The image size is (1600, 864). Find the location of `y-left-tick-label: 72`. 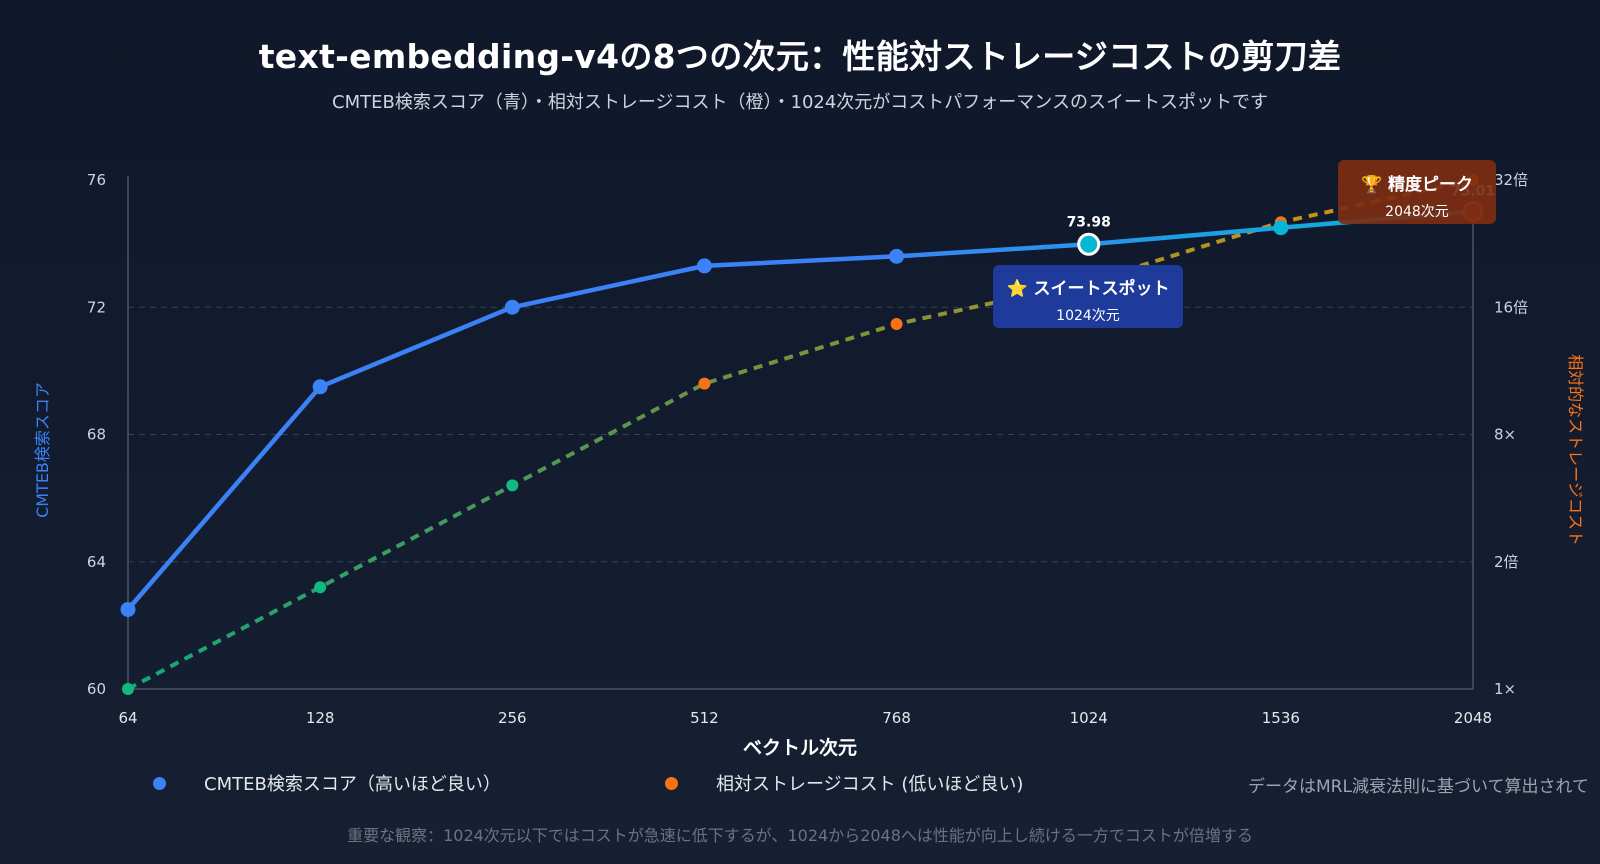

y-left-tick-label: 72 is located at coordinates (96, 307).